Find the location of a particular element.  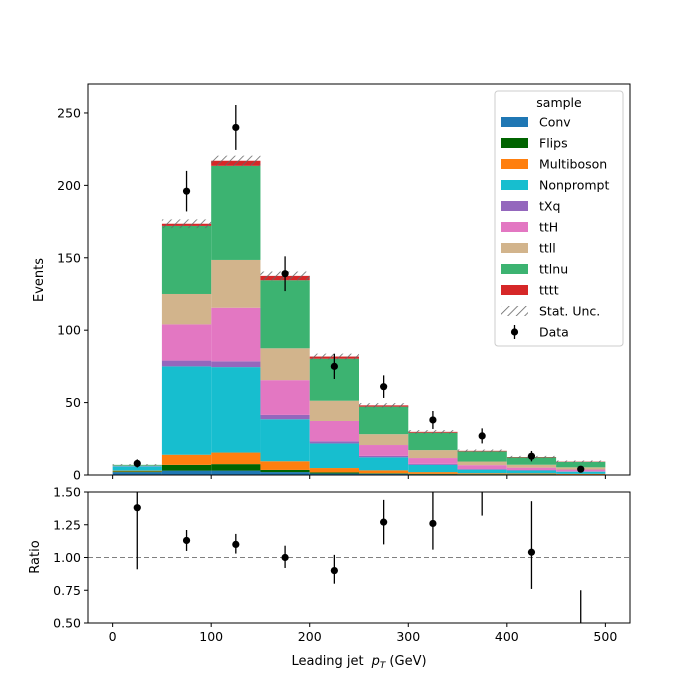

main-y-ticks: 0 50 100 150 200 250 is located at coordinates (72, 294).